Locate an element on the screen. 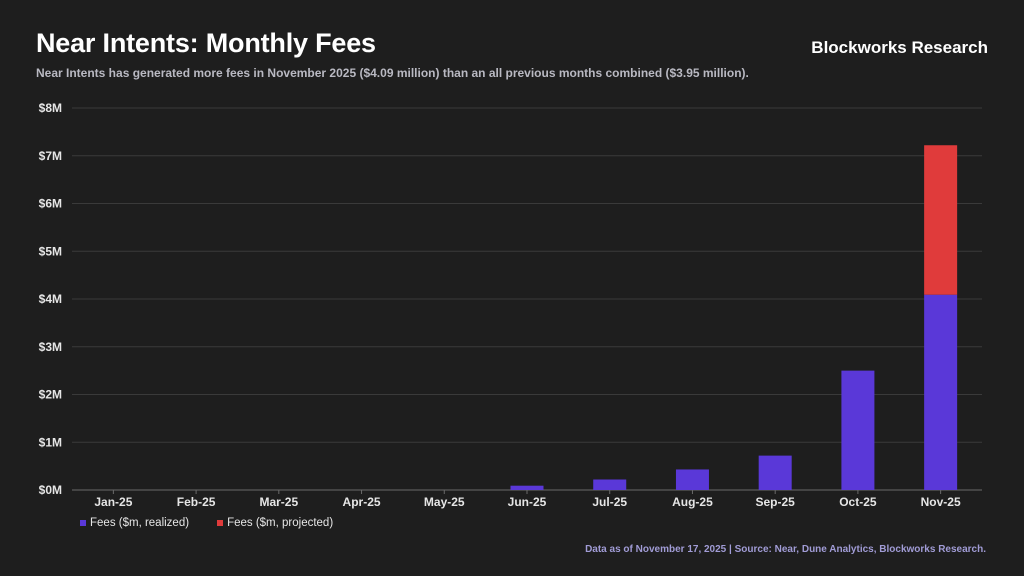 This screenshot has width=1024, height=576. x-tick-label: Jan-25 is located at coordinates (113, 502).